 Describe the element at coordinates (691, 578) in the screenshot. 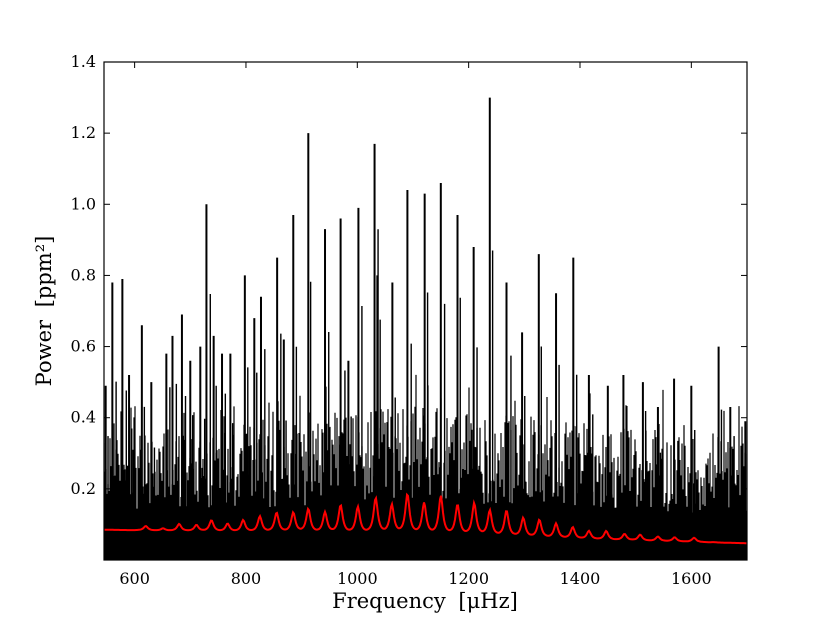

I see `x-tick-label: 1600` at that location.